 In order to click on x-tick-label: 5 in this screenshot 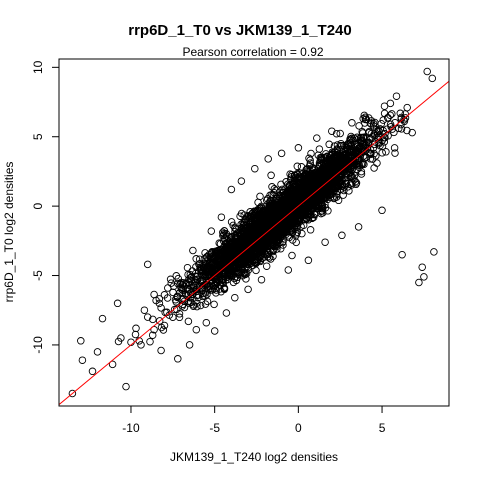, I will do `click(382, 428)`.